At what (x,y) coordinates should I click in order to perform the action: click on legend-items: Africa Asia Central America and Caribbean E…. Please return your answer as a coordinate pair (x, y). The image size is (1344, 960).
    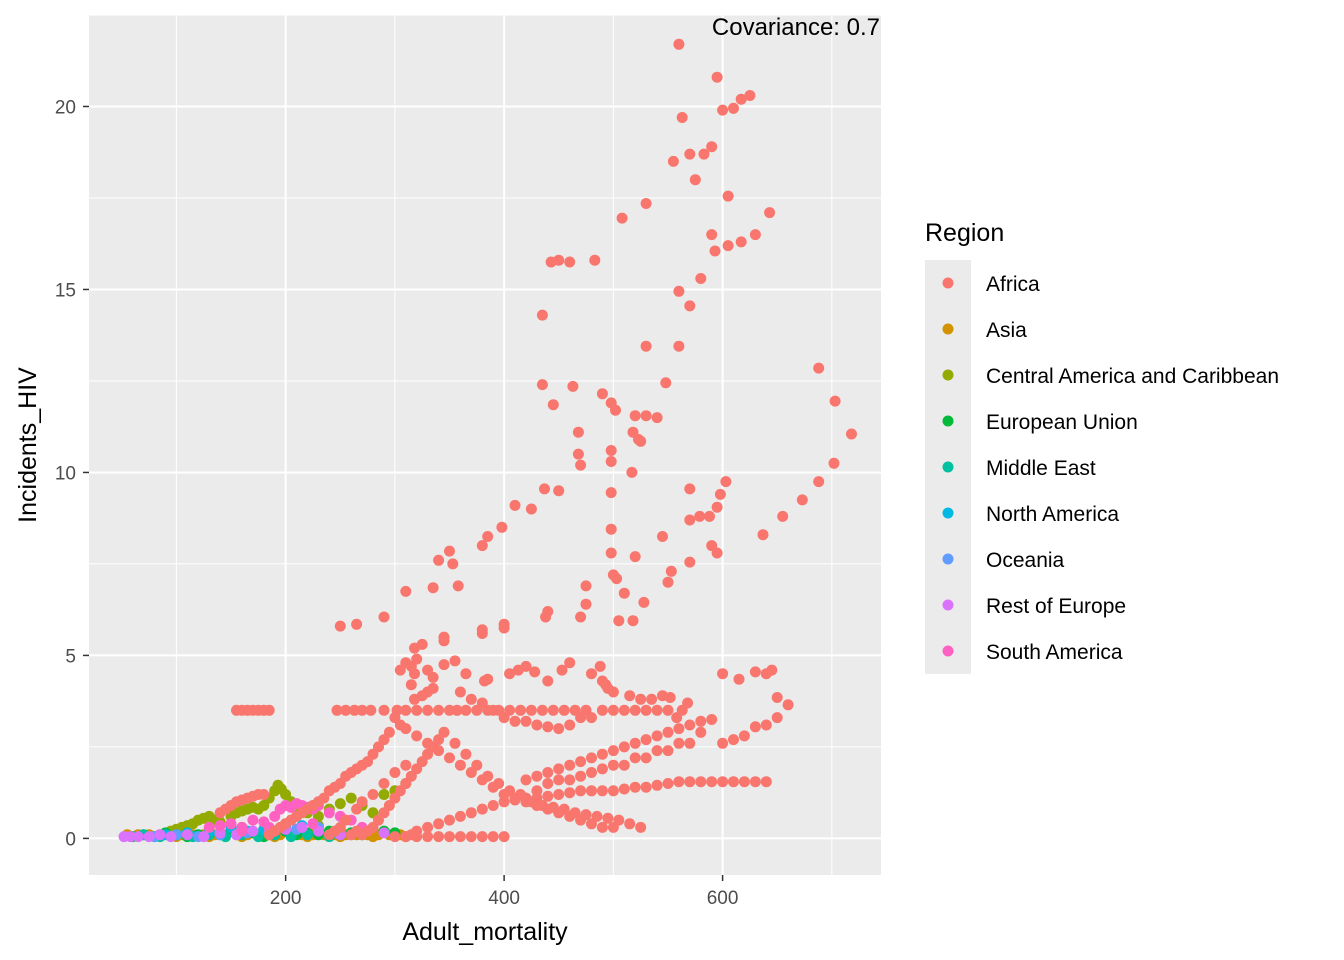
    Looking at the image, I should click on (1110, 468).